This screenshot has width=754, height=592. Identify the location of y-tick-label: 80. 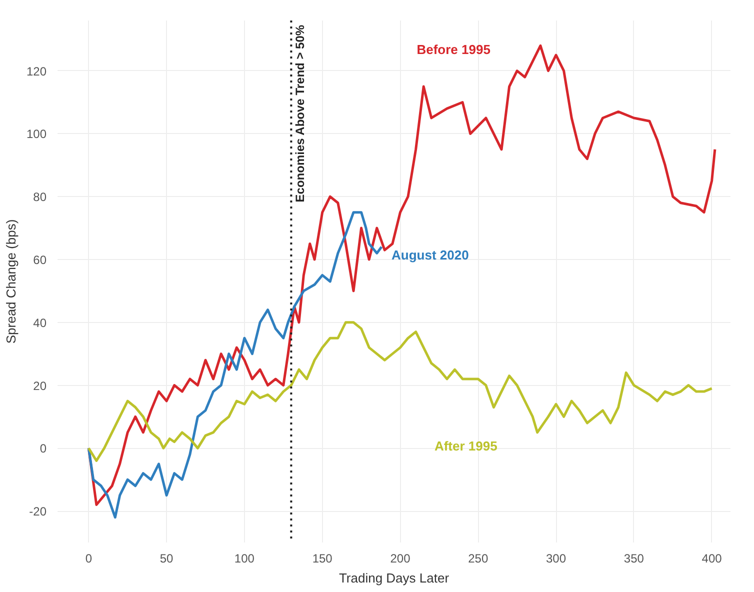
(40, 197).